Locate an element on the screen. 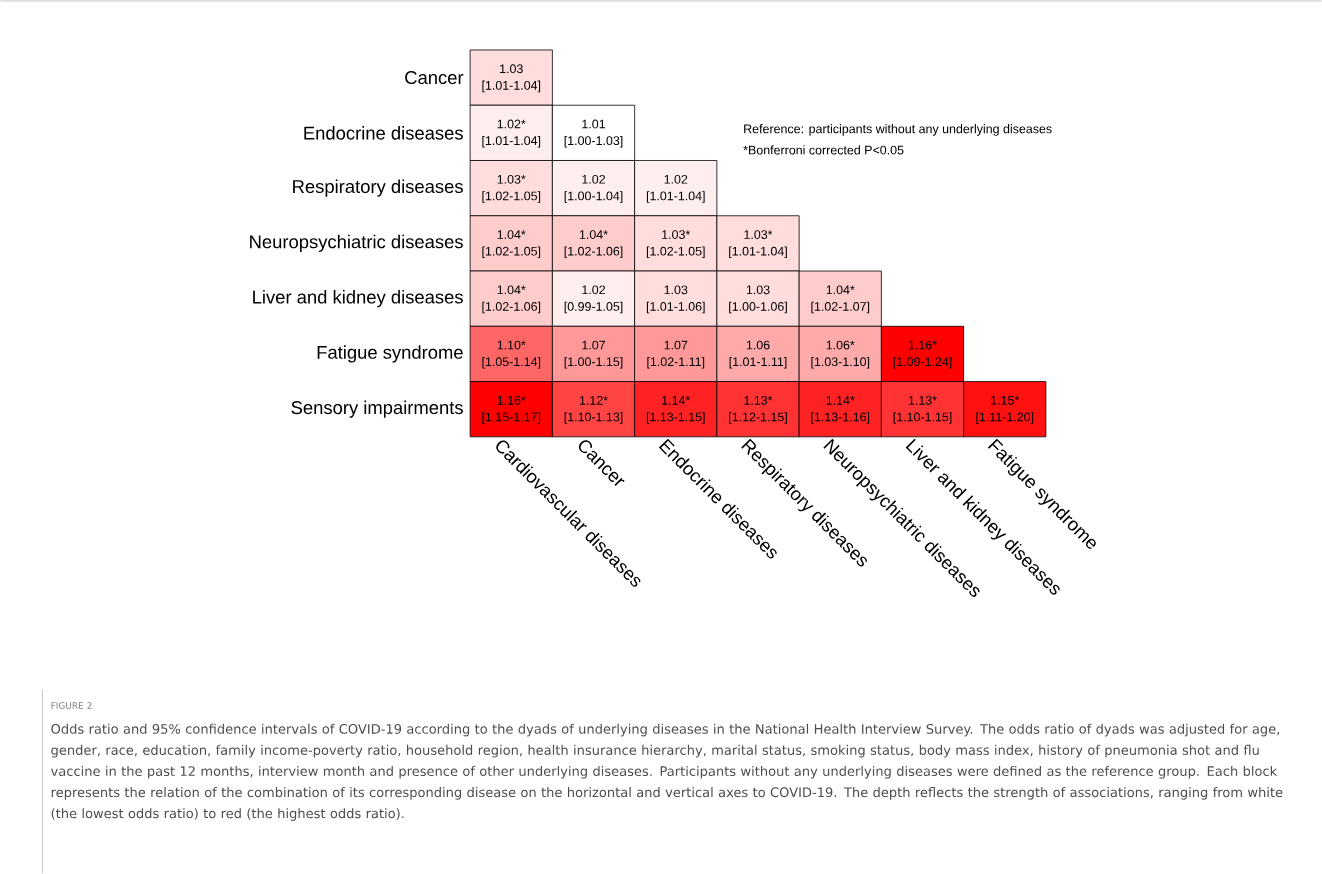 Image resolution: width=1322 pixels, height=874 pixels. annotation: [1.00-1.04] is located at coordinates (593, 197).